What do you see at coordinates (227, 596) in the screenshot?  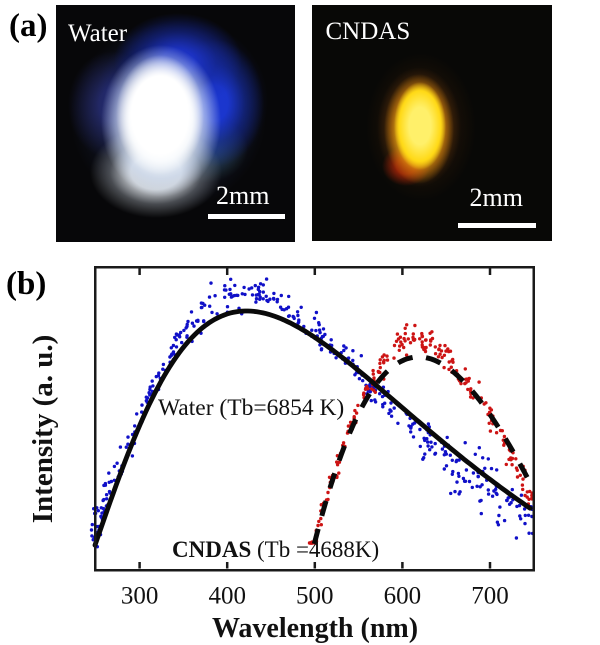 I see `svg-text: 400` at bounding box center [227, 596].